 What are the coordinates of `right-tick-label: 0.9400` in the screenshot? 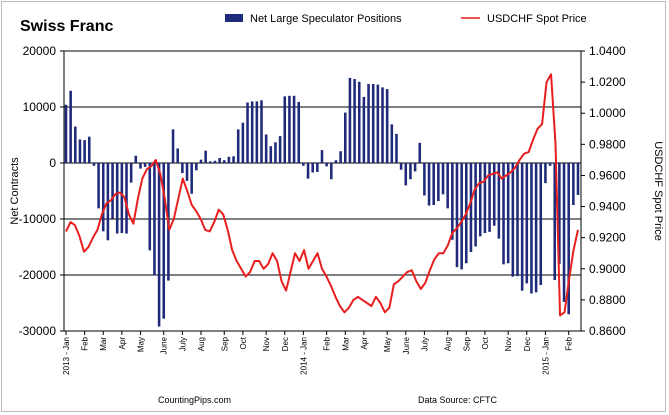 It's located at (607, 207).